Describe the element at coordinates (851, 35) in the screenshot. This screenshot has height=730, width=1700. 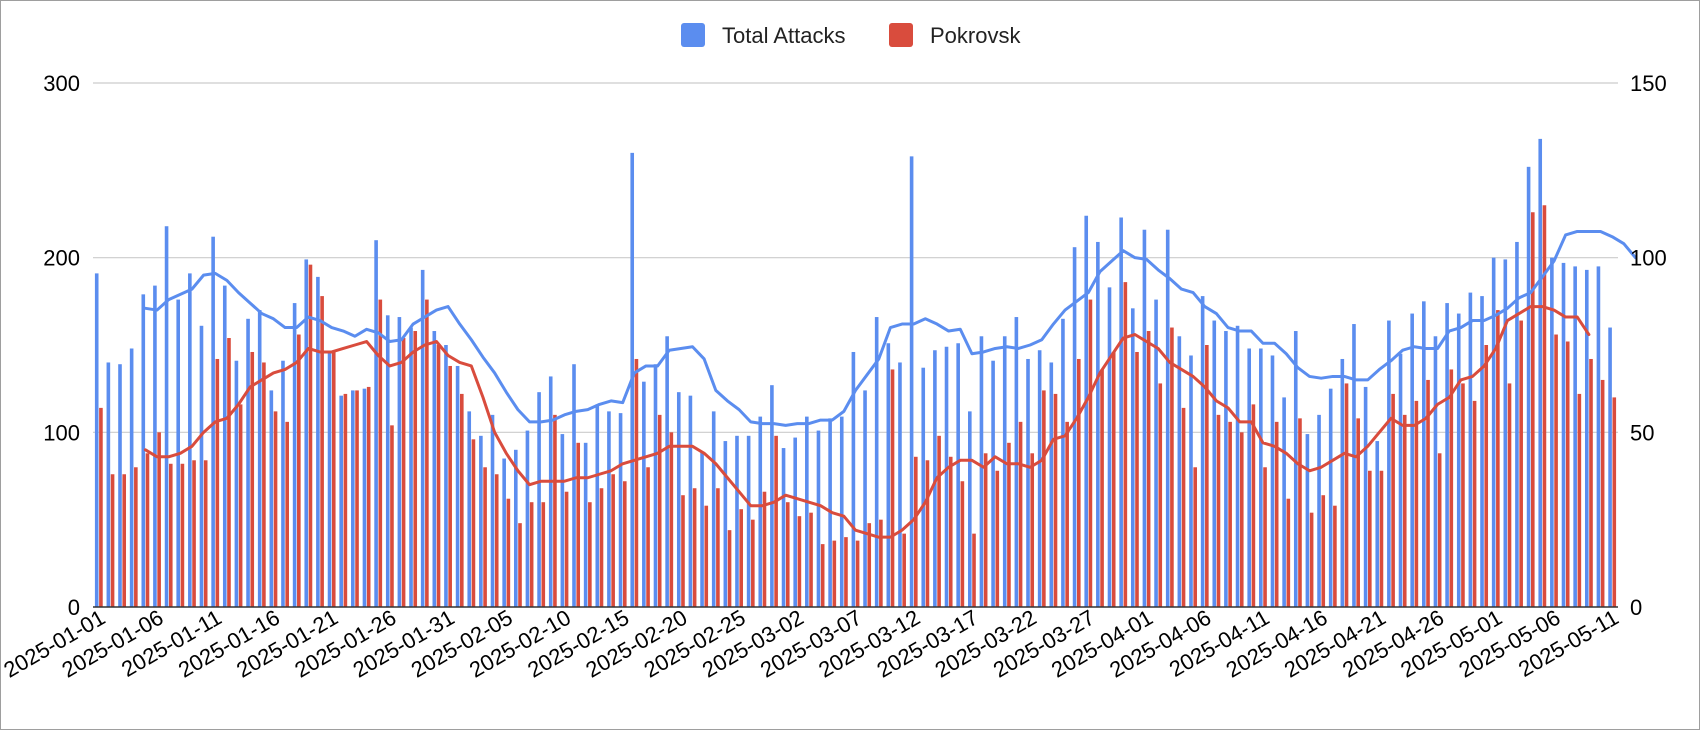
I see `legend: Total Attacks Pokrovsk` at that location.